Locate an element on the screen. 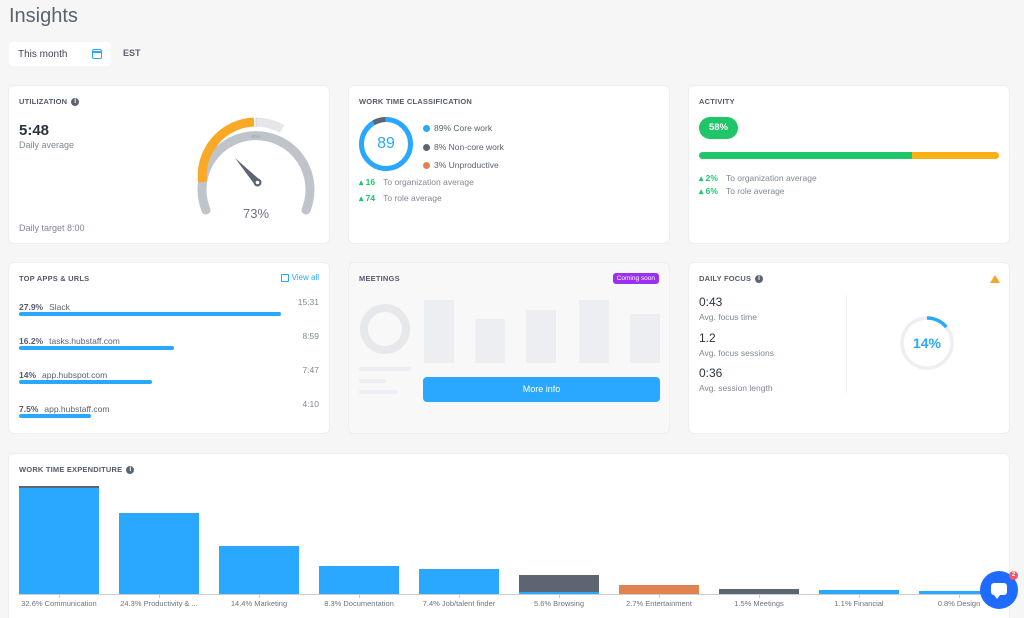  daily-target: Daily target 8:00 is located at coordinates (52, 228).